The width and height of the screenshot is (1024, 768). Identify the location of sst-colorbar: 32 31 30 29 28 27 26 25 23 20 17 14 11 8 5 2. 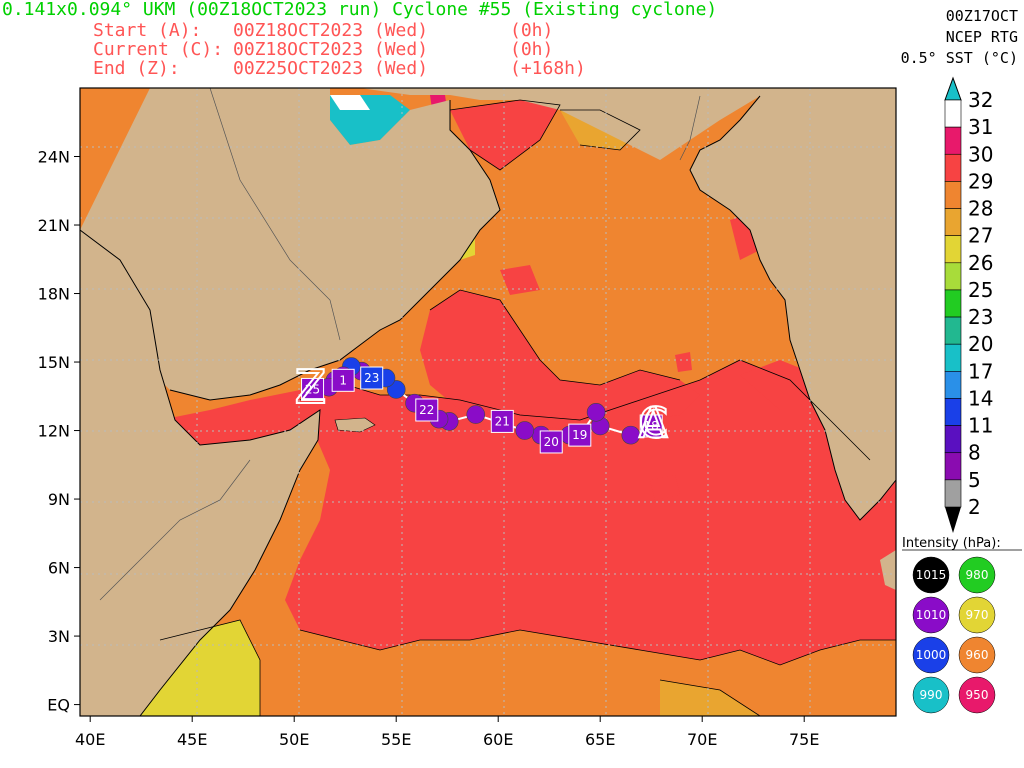
(968, 304).